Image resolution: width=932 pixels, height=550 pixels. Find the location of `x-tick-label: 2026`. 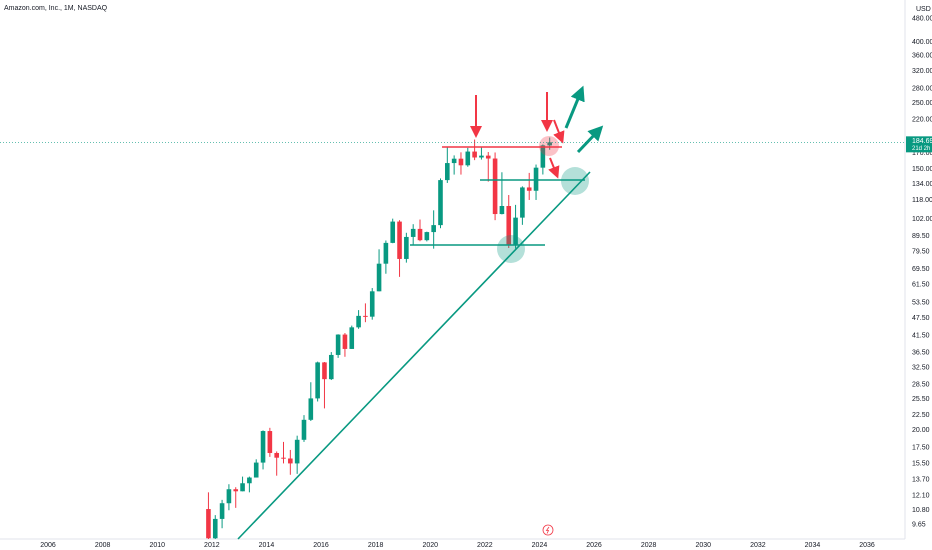

x-tick-label: 2026 is located at coordinates (594, 545).